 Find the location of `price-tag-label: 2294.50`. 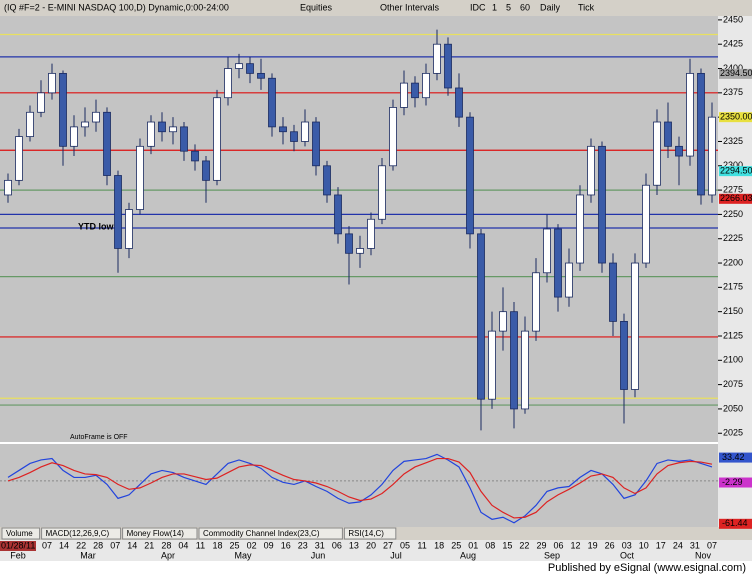

price-tag-label: 2294.50 is located at coordinates (736, 171).